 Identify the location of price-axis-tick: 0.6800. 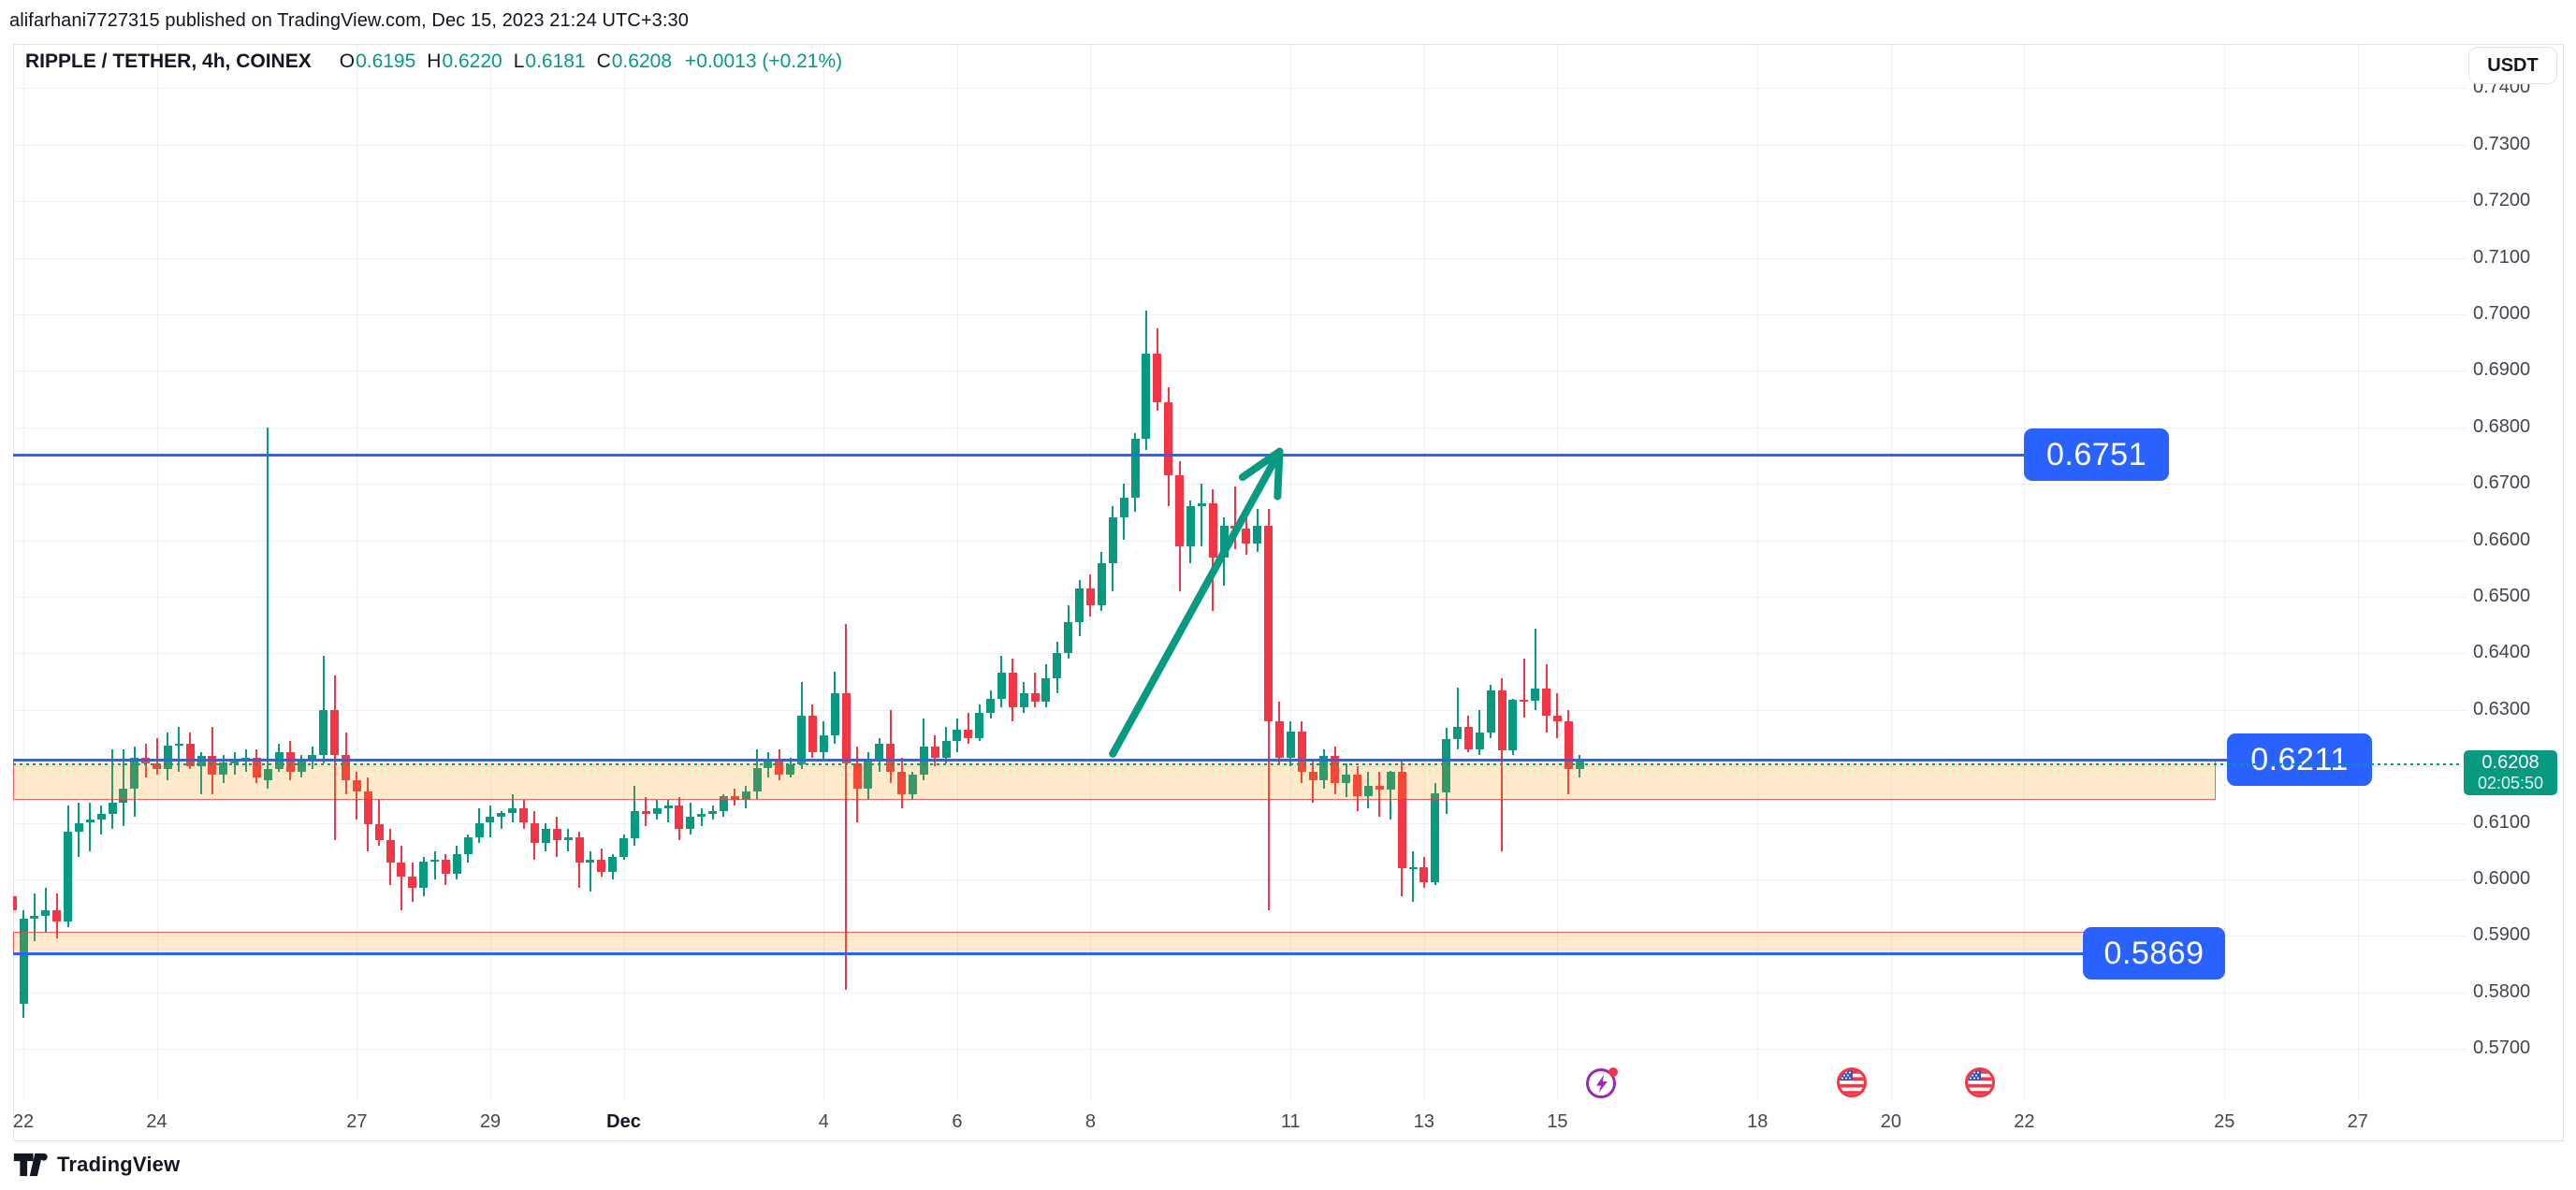
(2502, 426).